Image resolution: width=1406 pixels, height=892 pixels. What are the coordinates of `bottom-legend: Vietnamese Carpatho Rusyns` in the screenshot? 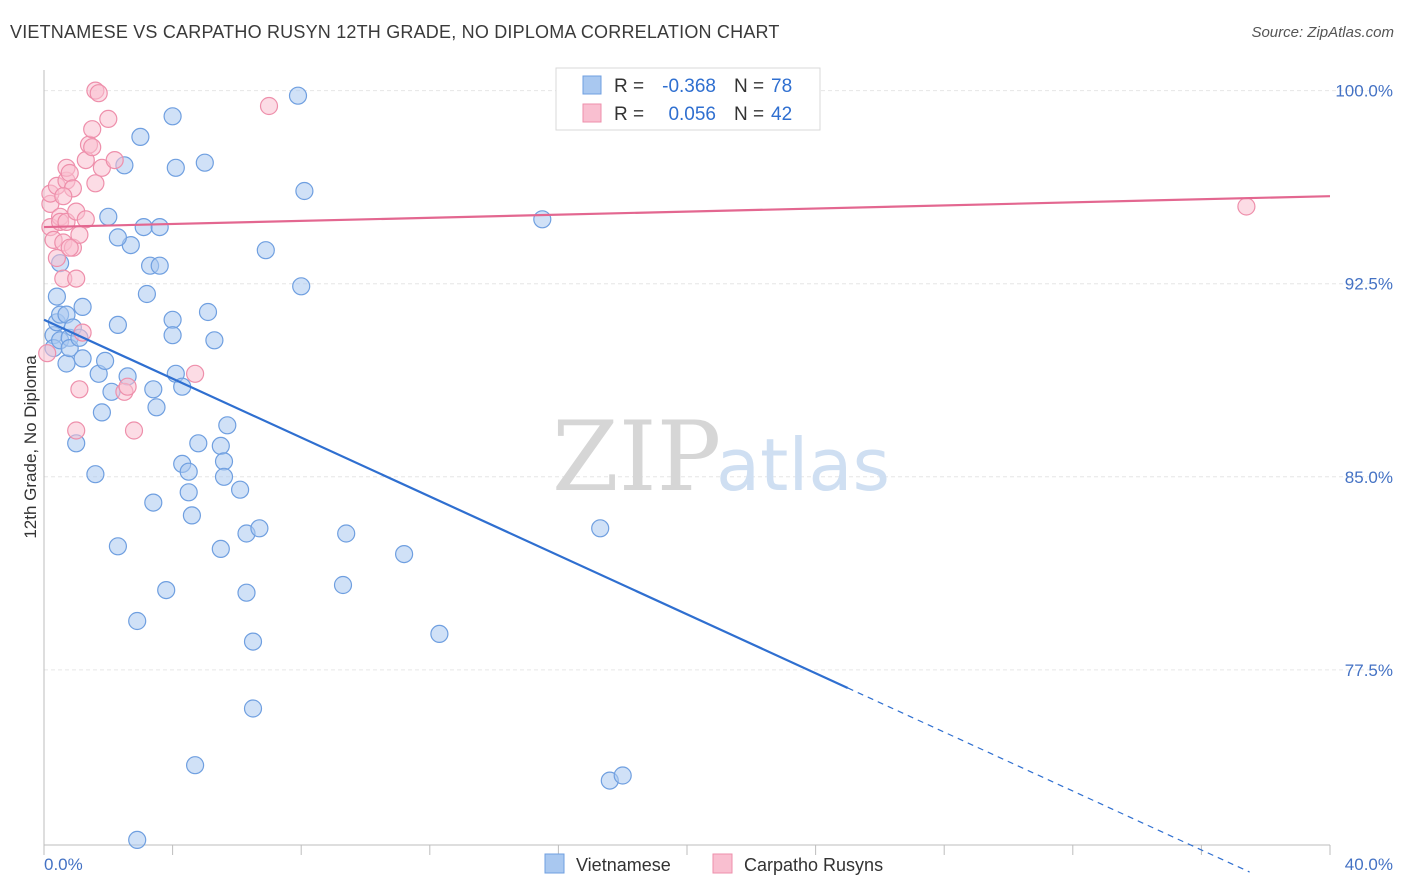 It's located at (713, 864).